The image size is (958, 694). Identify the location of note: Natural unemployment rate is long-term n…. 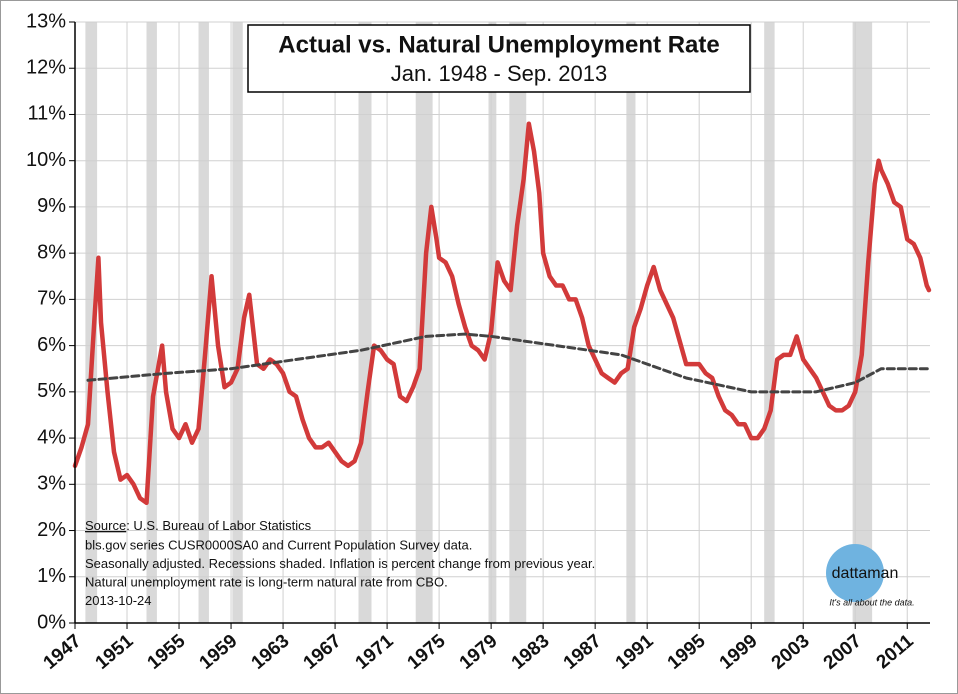
(266, 581).